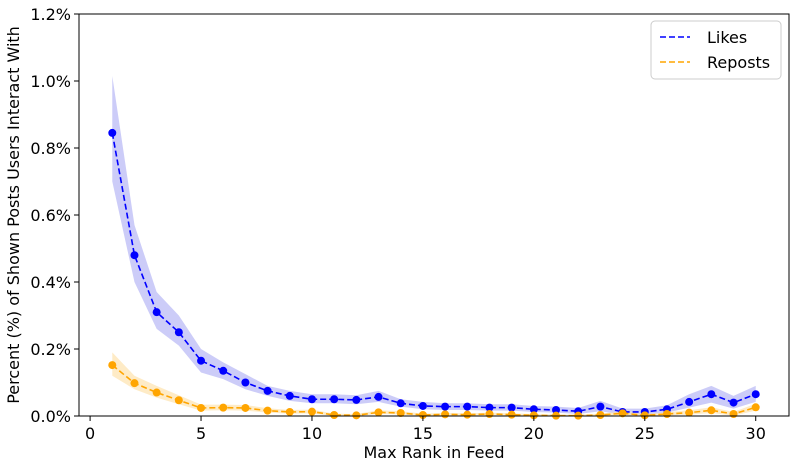  I want to click on x-axis-label: Max Rank in Feed, so click(433, 452).